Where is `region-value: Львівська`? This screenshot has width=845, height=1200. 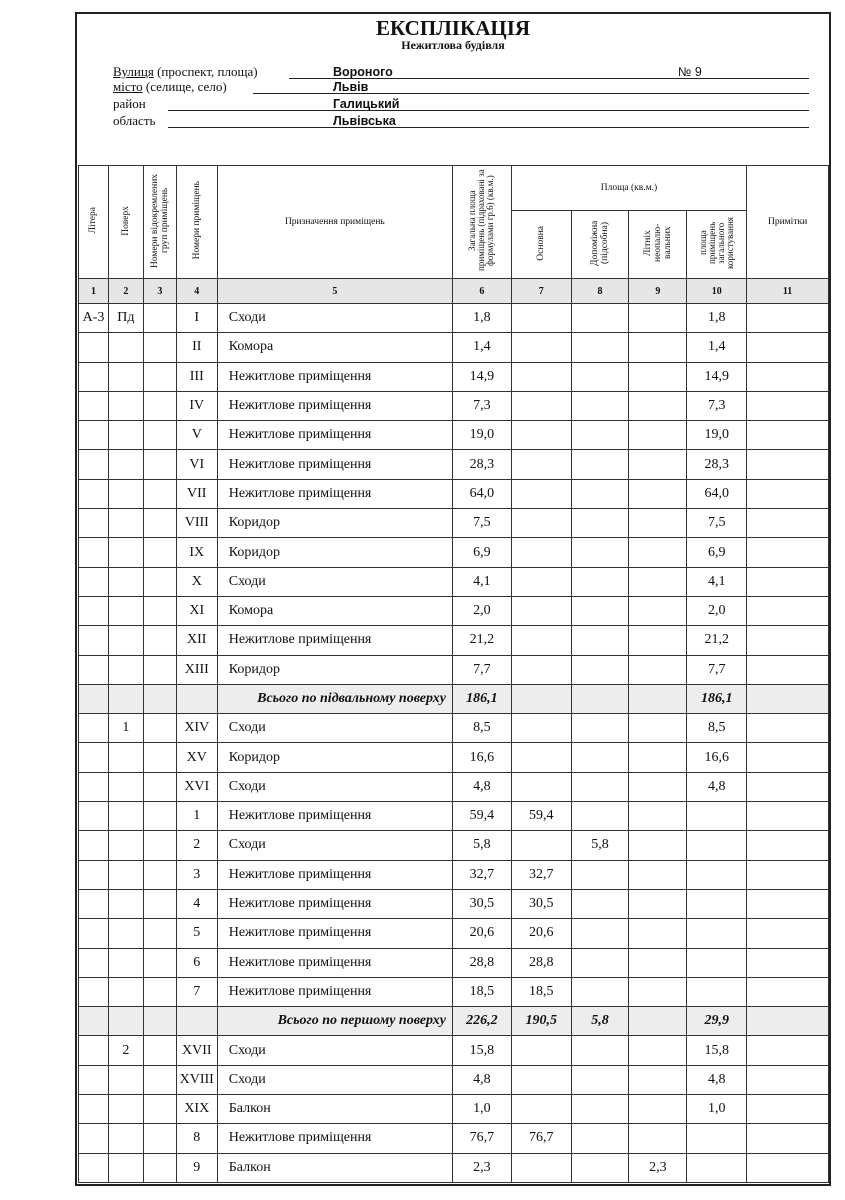 region-value: Львівська is located at coordinates (364, 121).